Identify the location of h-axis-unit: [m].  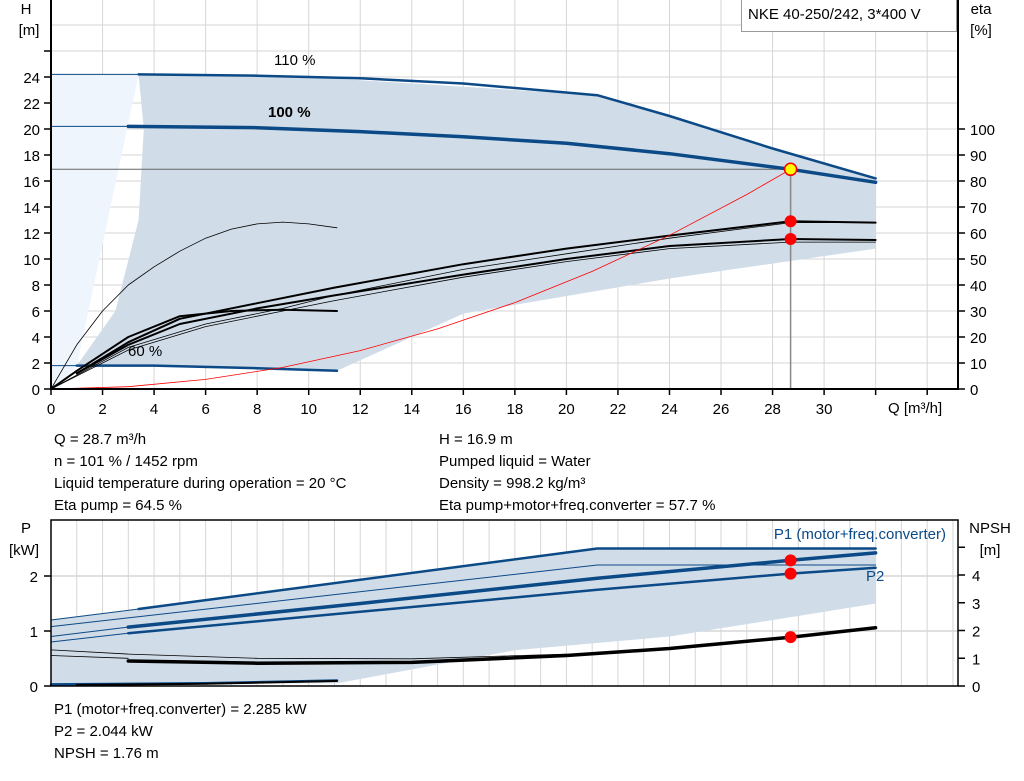
(29, 30).